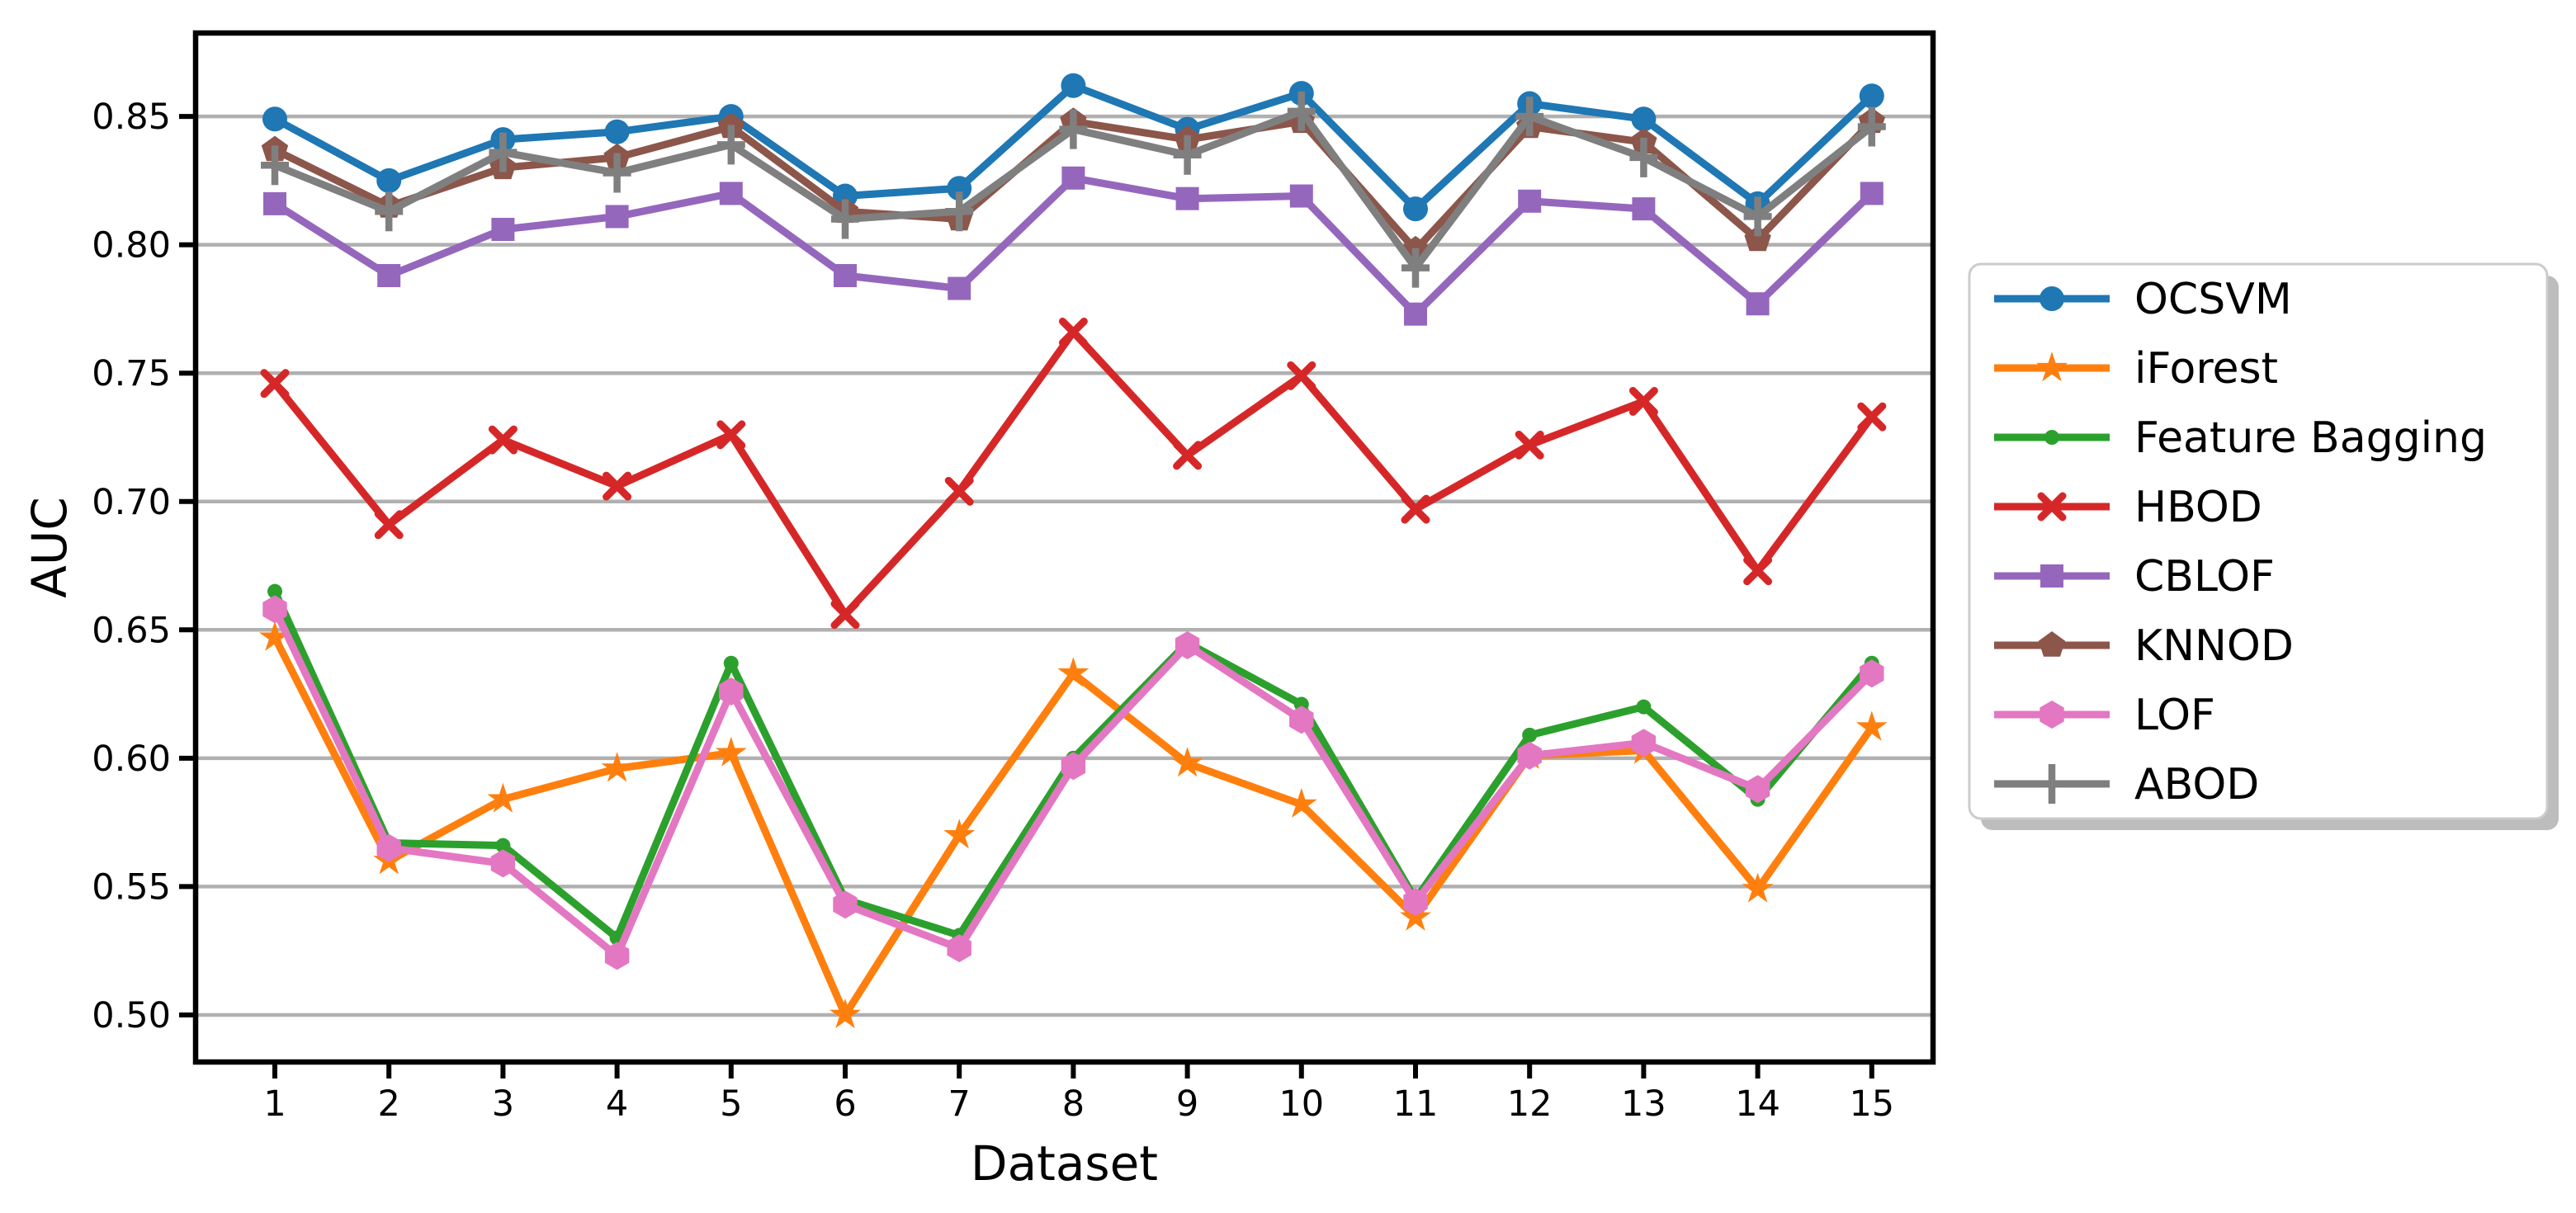 This screenshot has width=2576, height=1213. Describe the element at coordinates (617, 1104) in the screenshot. I see `x-tick-label: 4` at that location.